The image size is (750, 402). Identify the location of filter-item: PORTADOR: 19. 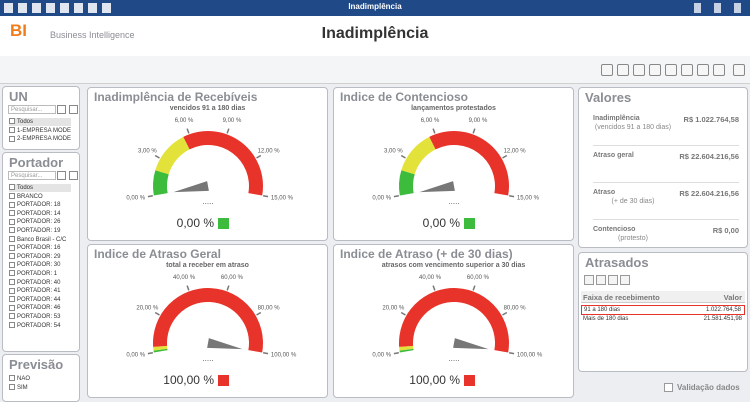
(40, 231).